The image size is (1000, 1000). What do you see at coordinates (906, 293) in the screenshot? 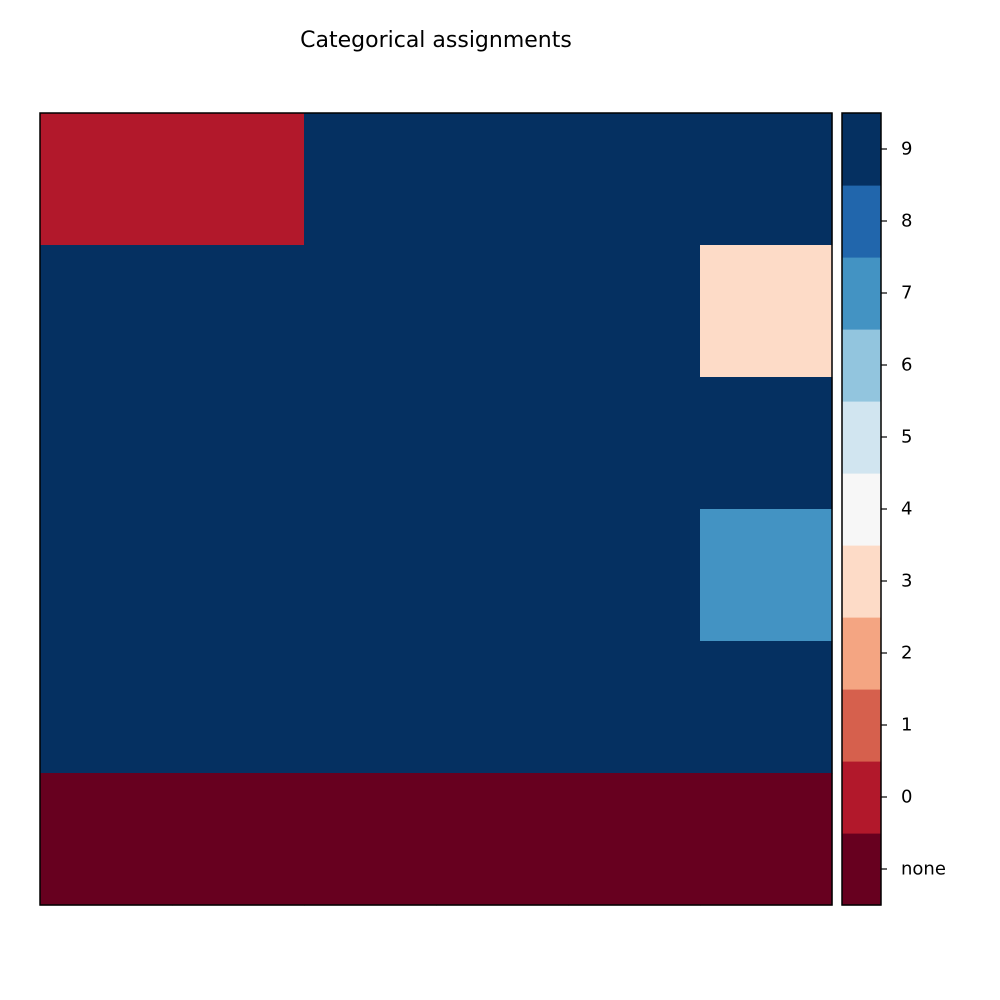
I see `colorbar-tick-label: 7` at bounding box center [906, 293].